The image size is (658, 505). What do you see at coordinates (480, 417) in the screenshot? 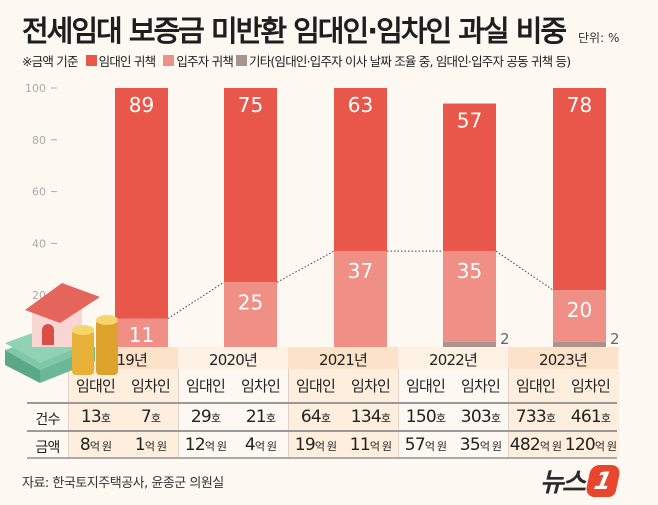
I see `count-cell: 303호` at bounding box center [480, 417].